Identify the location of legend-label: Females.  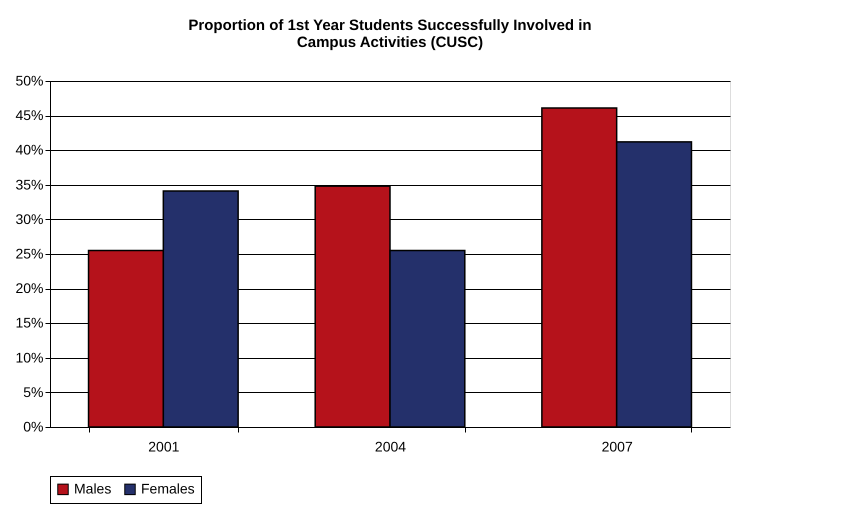
(168, 488).